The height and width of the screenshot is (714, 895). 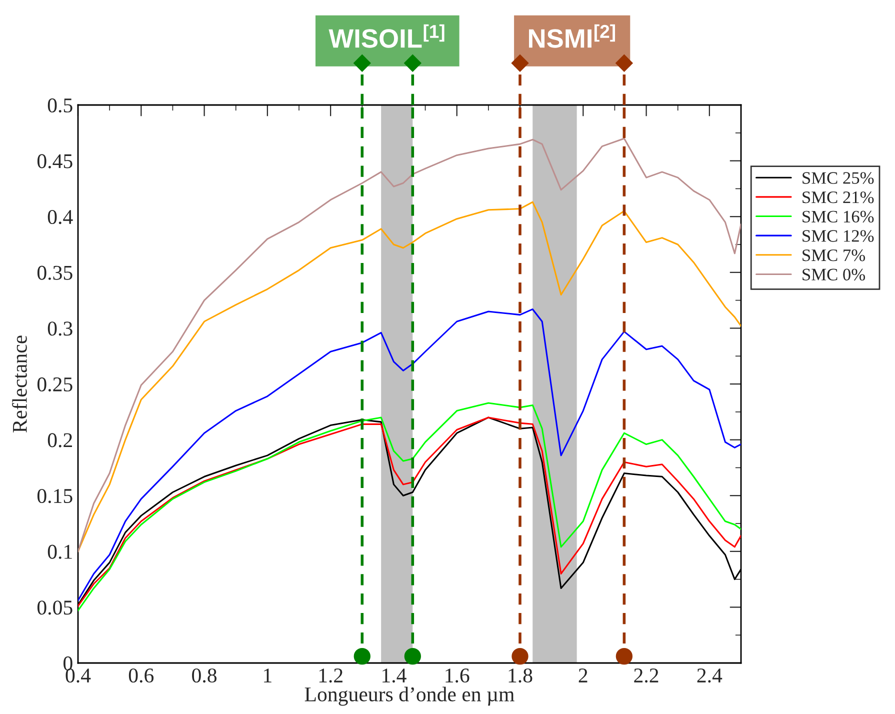 What do you see at coordinates (409, 696) in the screenshot?
I see `x-axis-title: Longueurs d’onde en µm` at bounding box center [409, 696].